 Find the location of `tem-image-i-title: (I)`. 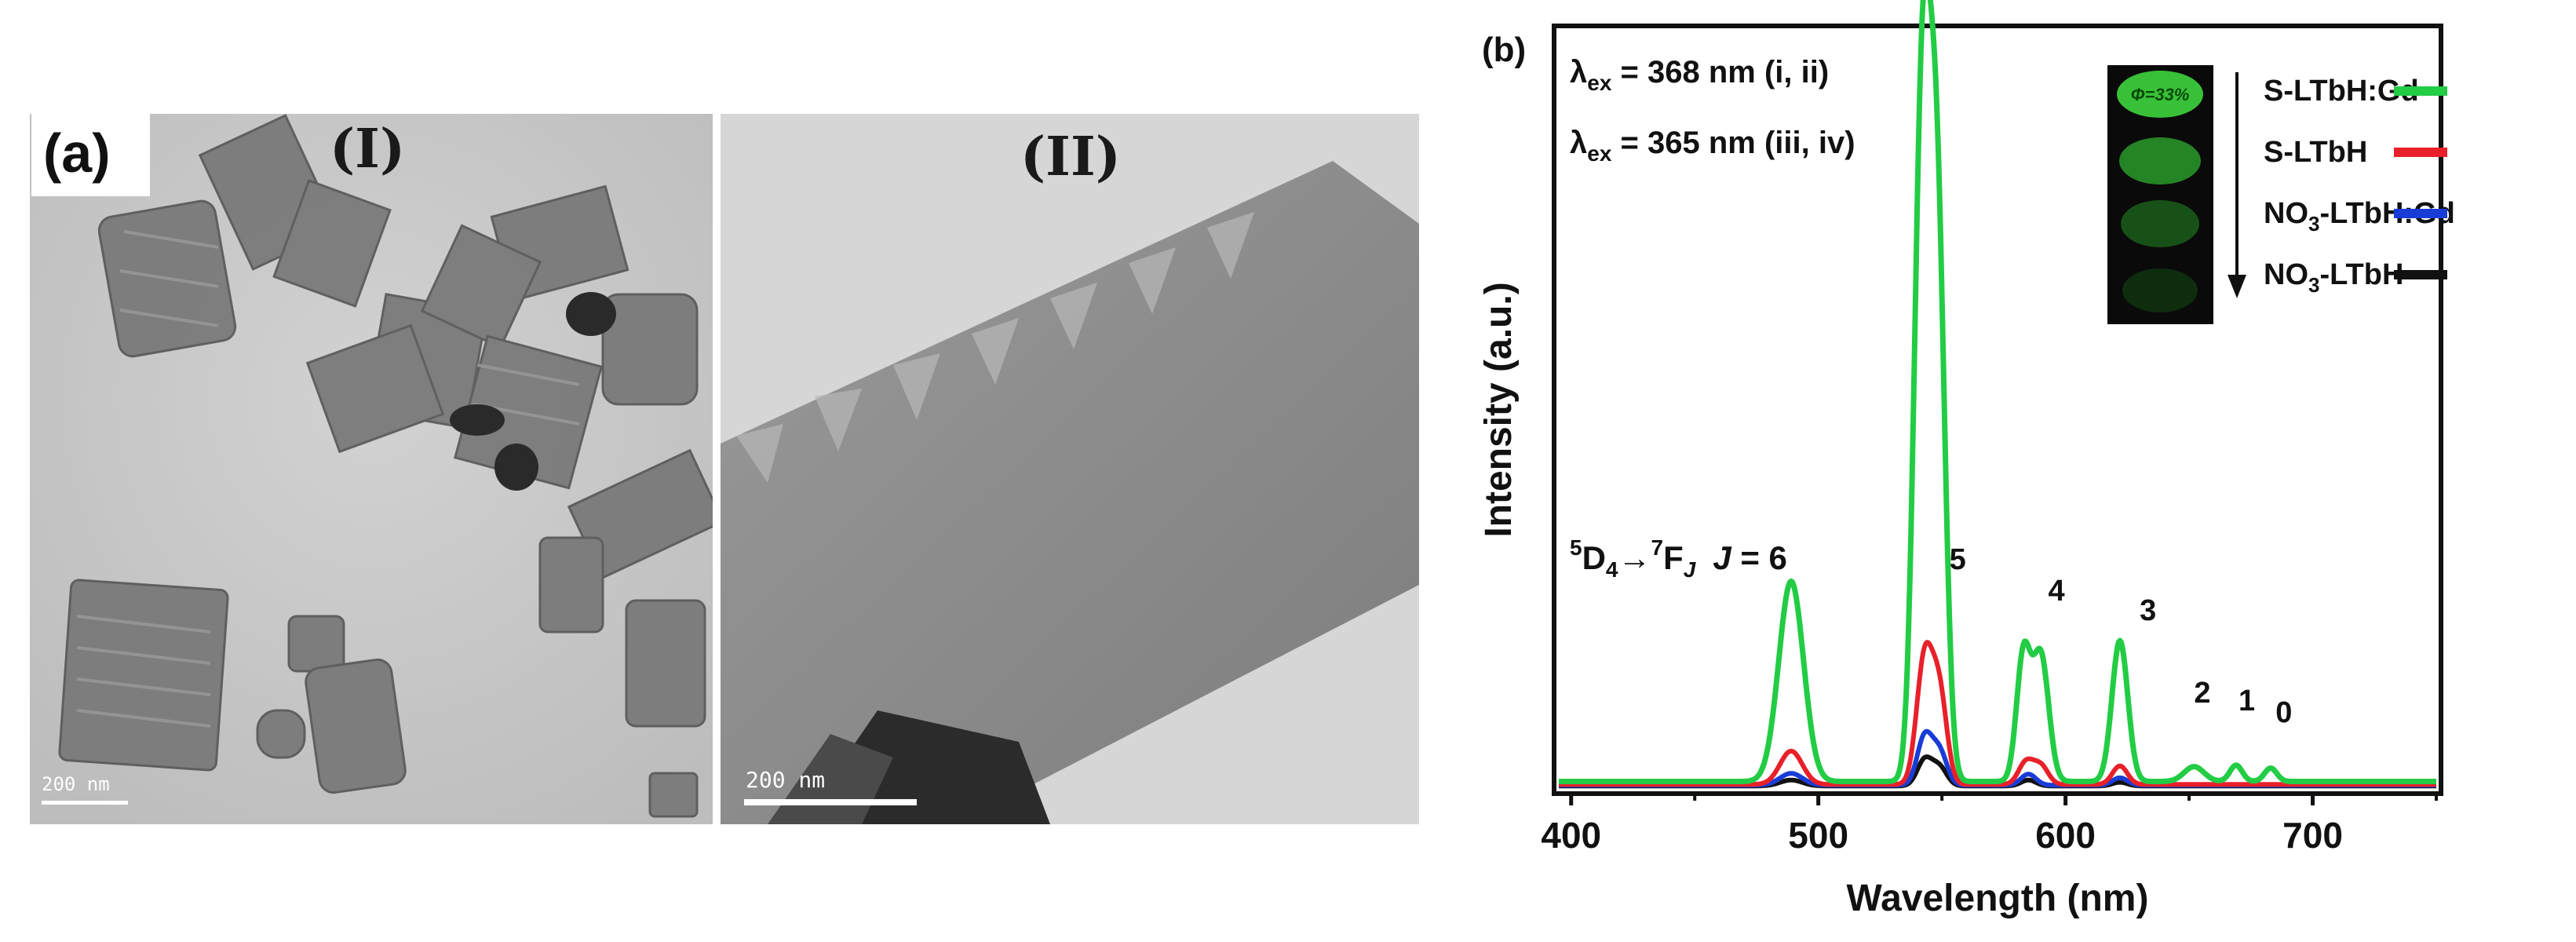

tem-image-i-title: (I) is located at coordinates (368, 149).